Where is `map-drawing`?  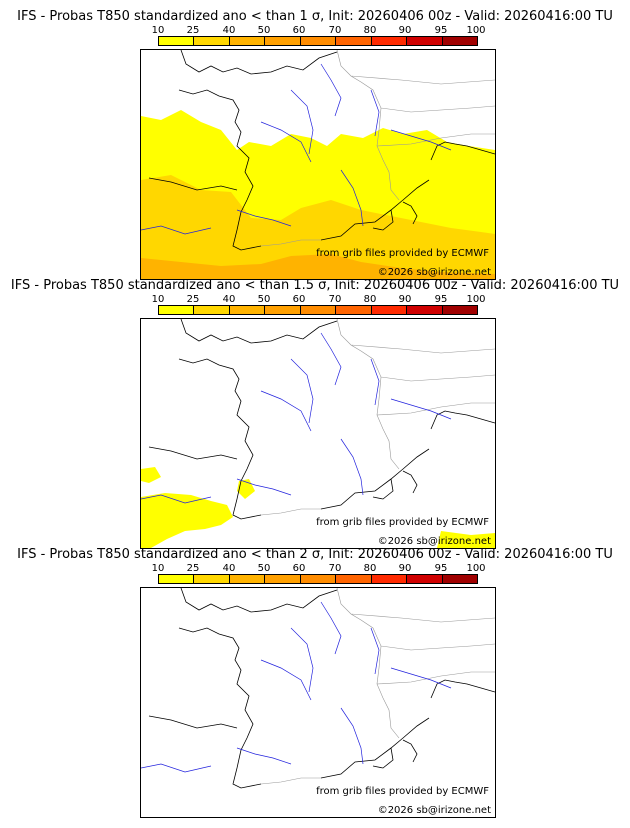 map-drawing is located at coordinates (318, 688).